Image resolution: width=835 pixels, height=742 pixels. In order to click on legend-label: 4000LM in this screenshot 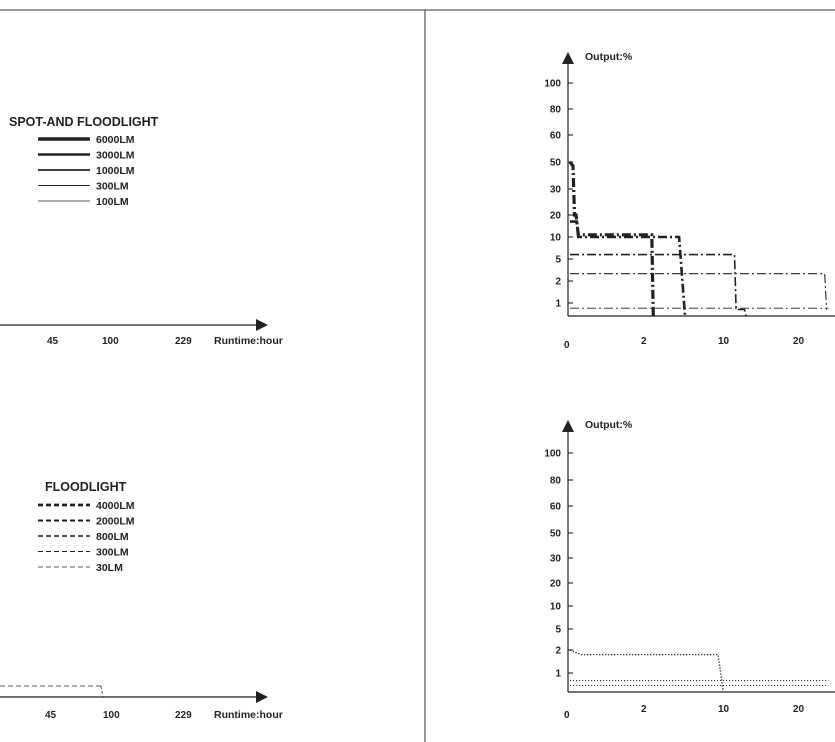, I will do `click(115, 506)`.